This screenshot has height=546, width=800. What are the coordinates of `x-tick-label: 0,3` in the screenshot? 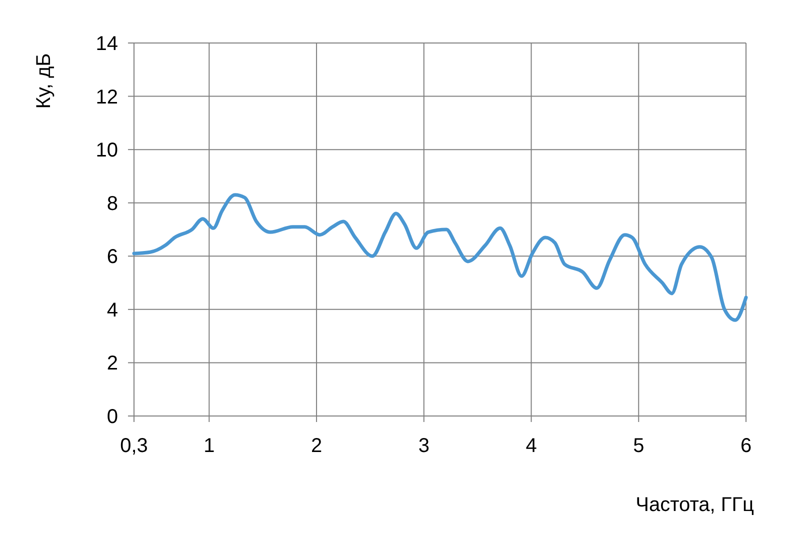 It's located at (134, 446).